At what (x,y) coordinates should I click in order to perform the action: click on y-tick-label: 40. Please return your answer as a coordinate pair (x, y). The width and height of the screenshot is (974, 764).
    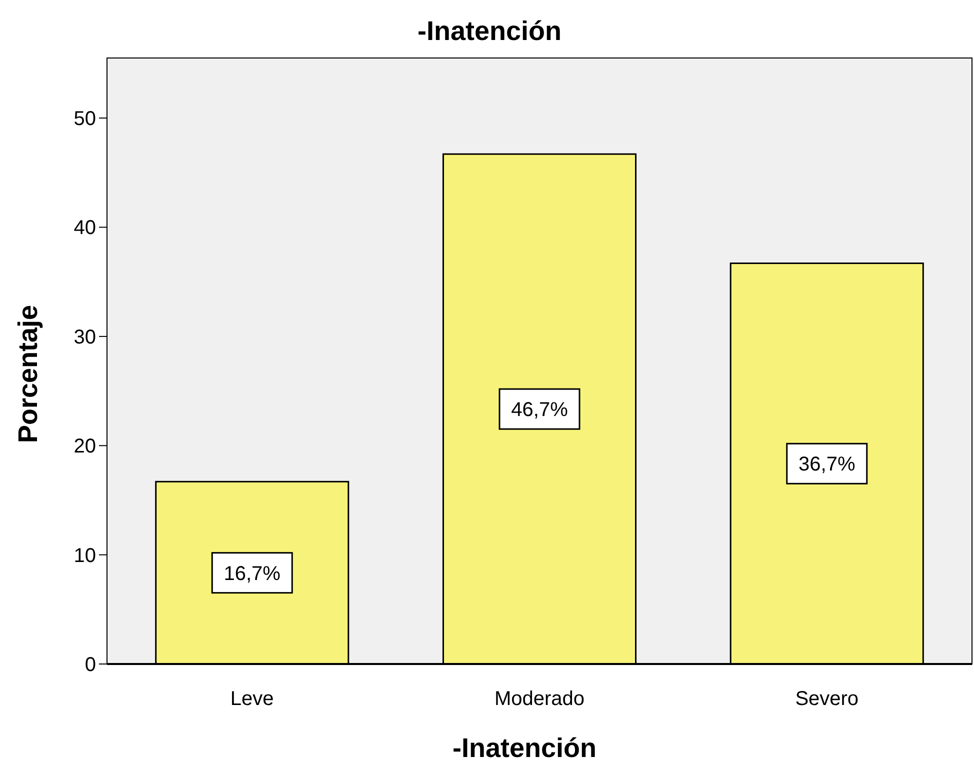
    Looking at the image, I should click on (85, 228).